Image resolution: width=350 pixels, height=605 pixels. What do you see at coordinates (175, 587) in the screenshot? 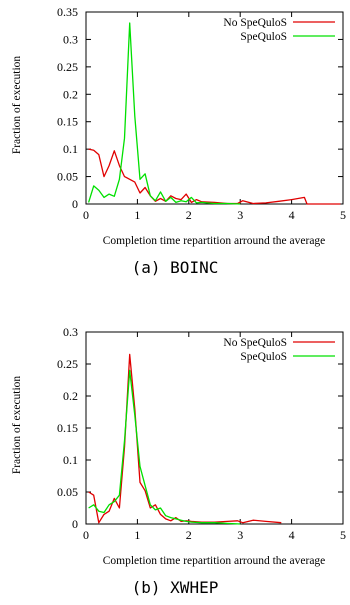
I see `caption-xwhep: (b) XWHEP` at bounding box center [175, 587].